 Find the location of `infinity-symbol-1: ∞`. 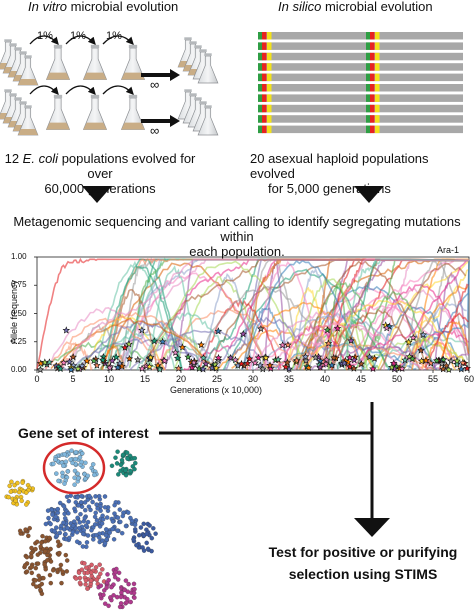

infinity-symbol-1: ∞ is located at coordinates (155, 84).